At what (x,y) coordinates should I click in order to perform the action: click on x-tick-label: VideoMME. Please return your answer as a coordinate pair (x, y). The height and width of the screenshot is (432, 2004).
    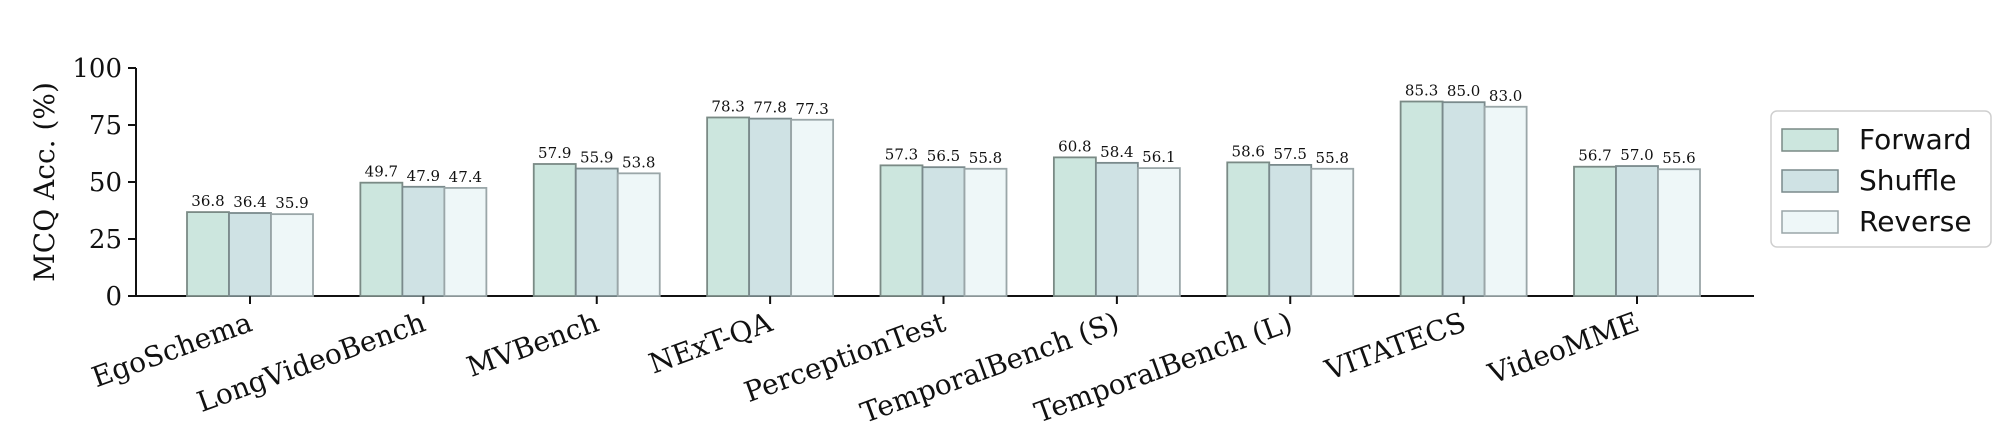
    Looking at the image, I should click on (1563, 348).